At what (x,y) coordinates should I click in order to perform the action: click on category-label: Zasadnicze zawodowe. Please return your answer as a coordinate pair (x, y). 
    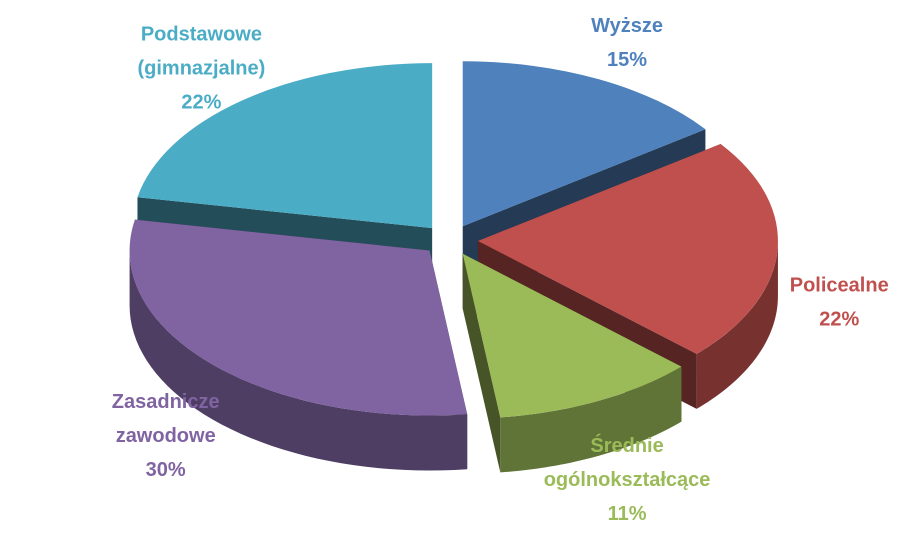
    Looking at the image, I should click on (166, 419).